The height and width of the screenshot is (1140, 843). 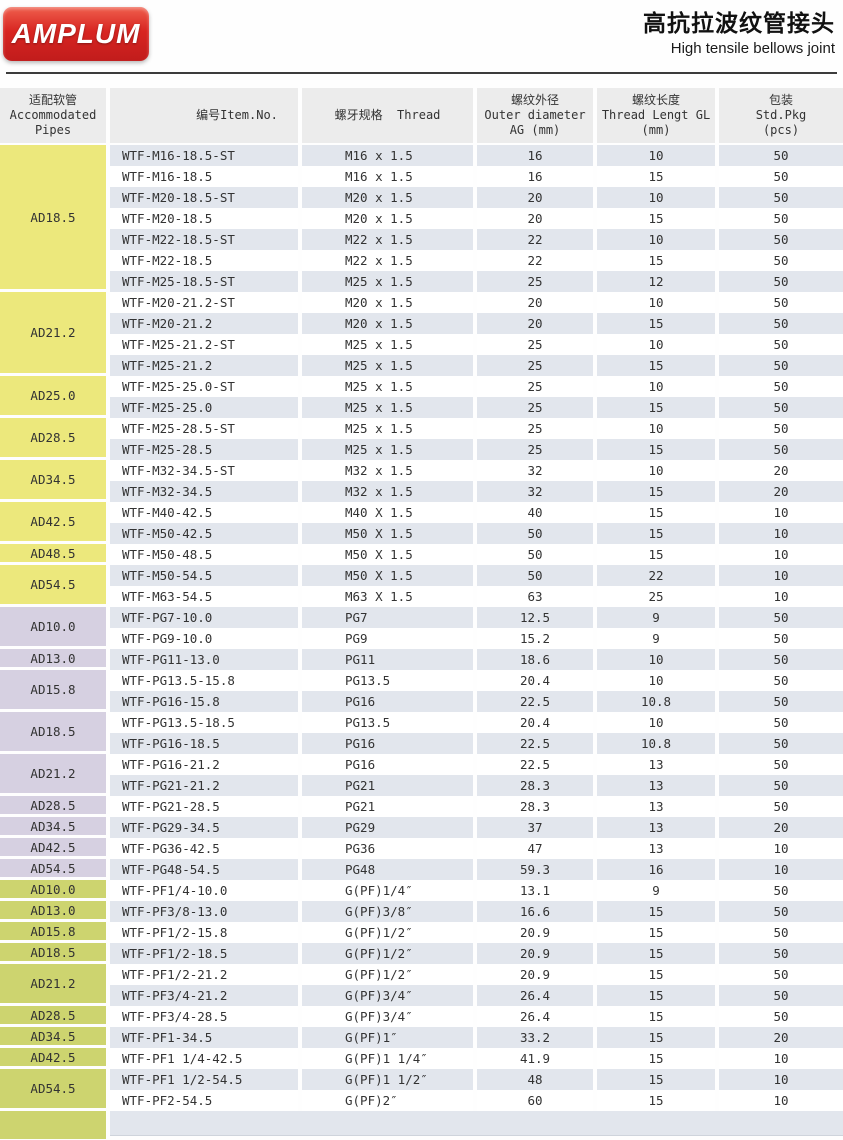 I want to click on cell-item-no: WTF-M63-54.5, so click(x=204, y=596).